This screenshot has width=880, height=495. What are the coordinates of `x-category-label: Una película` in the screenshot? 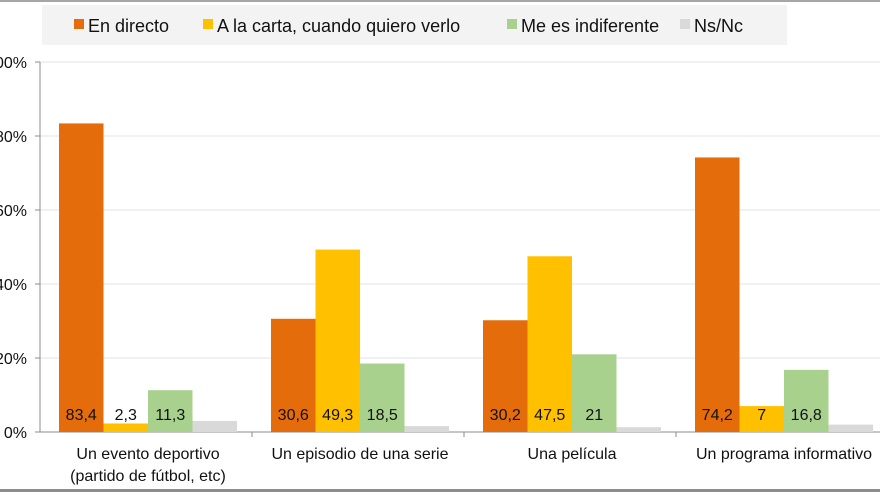 It's located at (572, 454).